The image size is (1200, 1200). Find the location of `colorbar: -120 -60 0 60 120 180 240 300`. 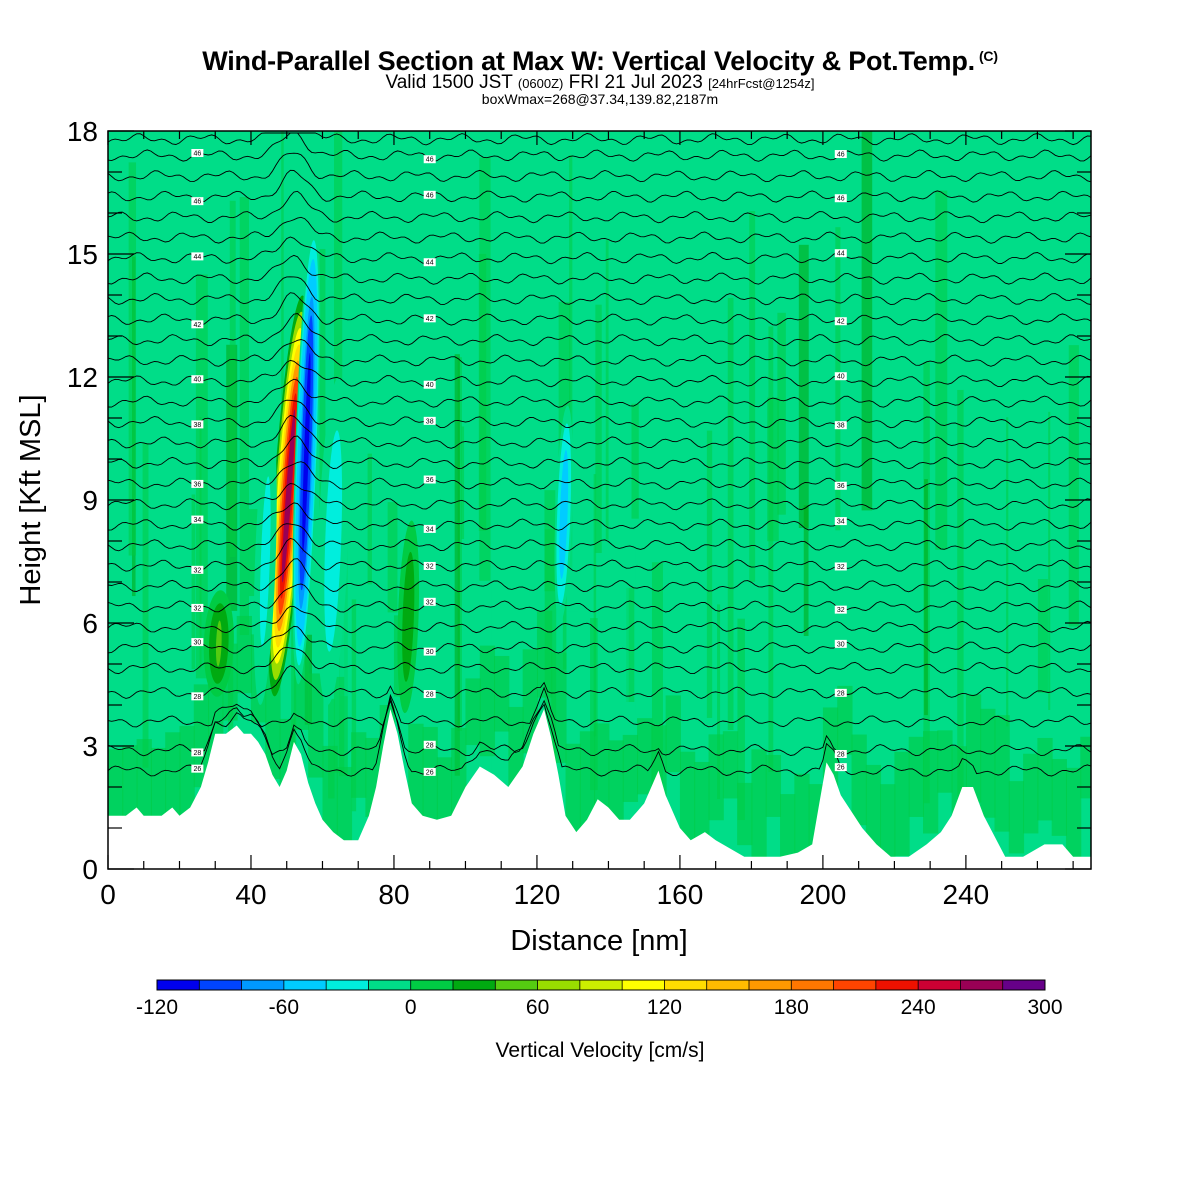

colorbar: -120 -60 0 60 120 180 240 300 is located at coordinates (599, 999).